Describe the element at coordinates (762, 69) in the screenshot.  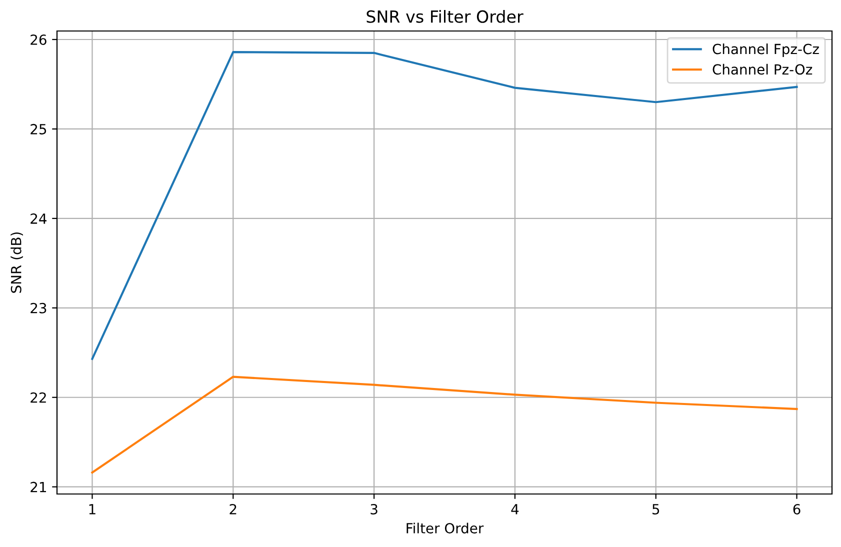
I see `legend-label: Channel Pz-Oz` at that location.